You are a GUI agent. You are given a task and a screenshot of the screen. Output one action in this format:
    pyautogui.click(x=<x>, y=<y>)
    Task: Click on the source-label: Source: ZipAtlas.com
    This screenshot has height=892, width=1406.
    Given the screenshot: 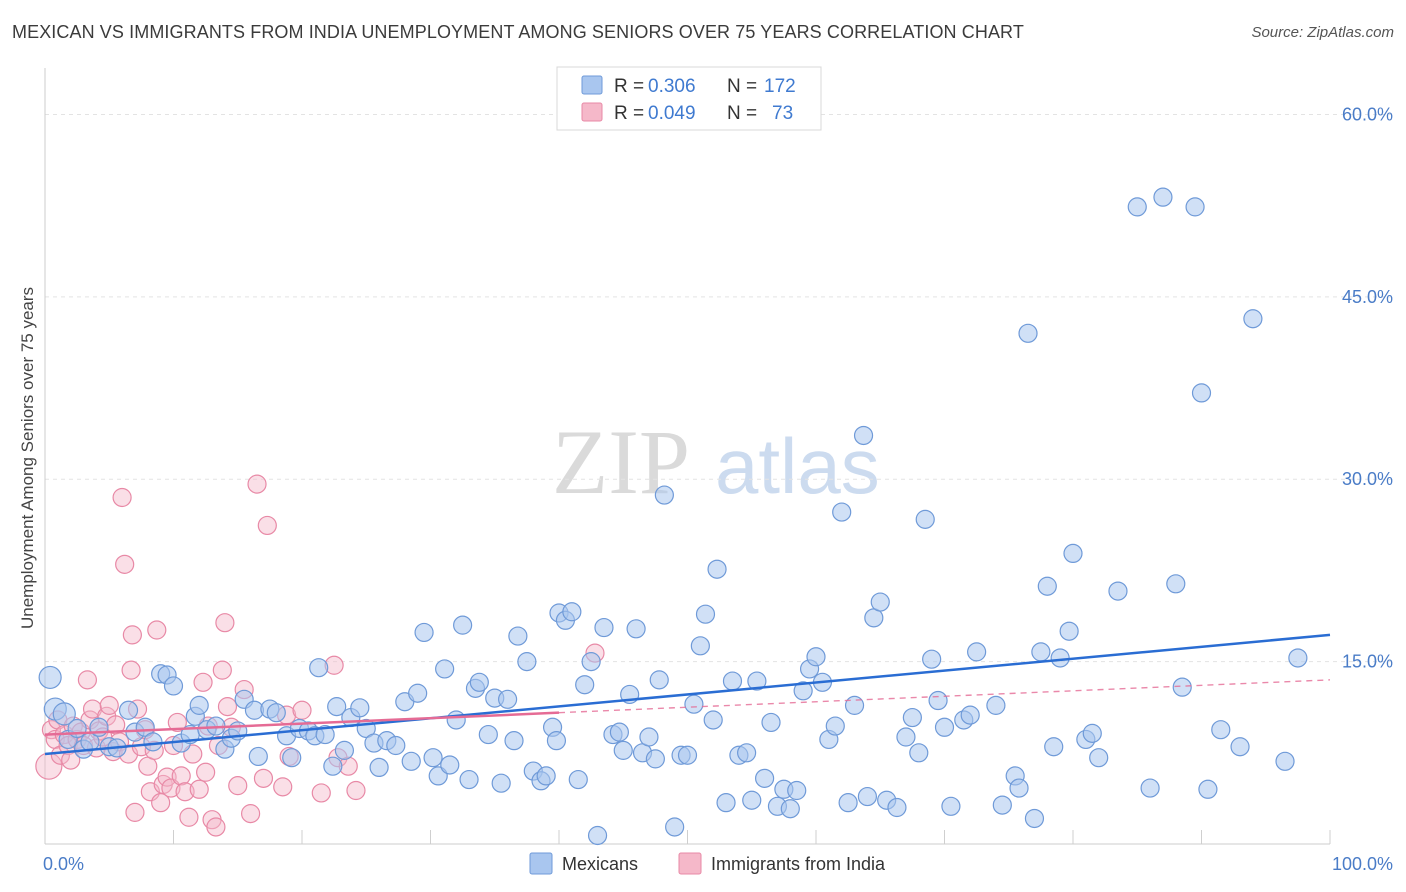 What is the action you would take?
    pyautogui.click(x=1322, y=32)
    